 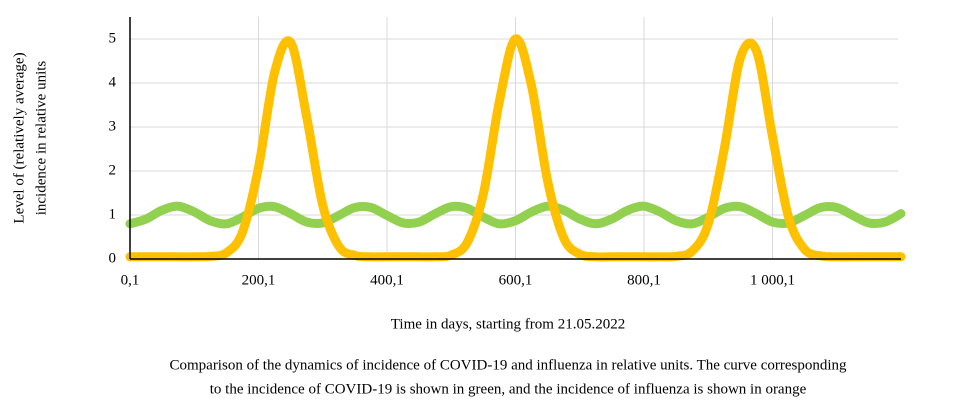 I want to click on y-tick-label: 5, so click(x=113, y=38).